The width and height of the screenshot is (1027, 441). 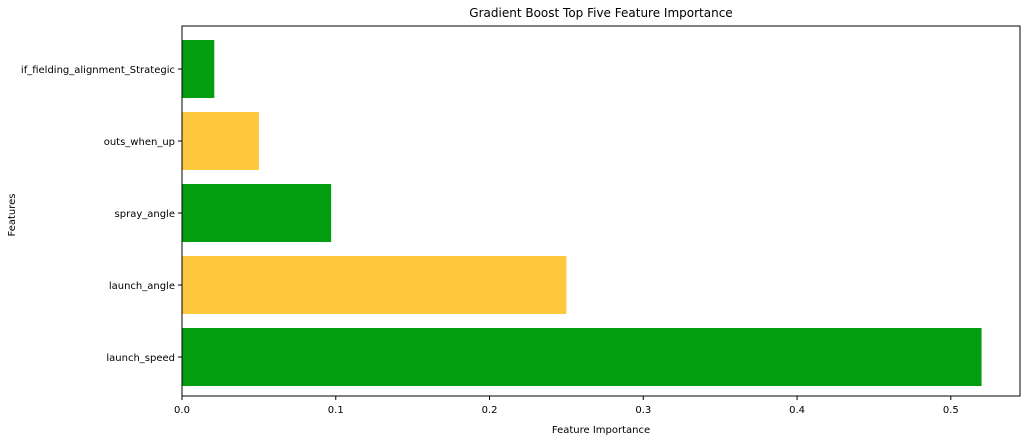 What do you see at coordinates (220, 141) in the screenshot?
I see `bar-outs-when-up` at bounding box center [220, 141].